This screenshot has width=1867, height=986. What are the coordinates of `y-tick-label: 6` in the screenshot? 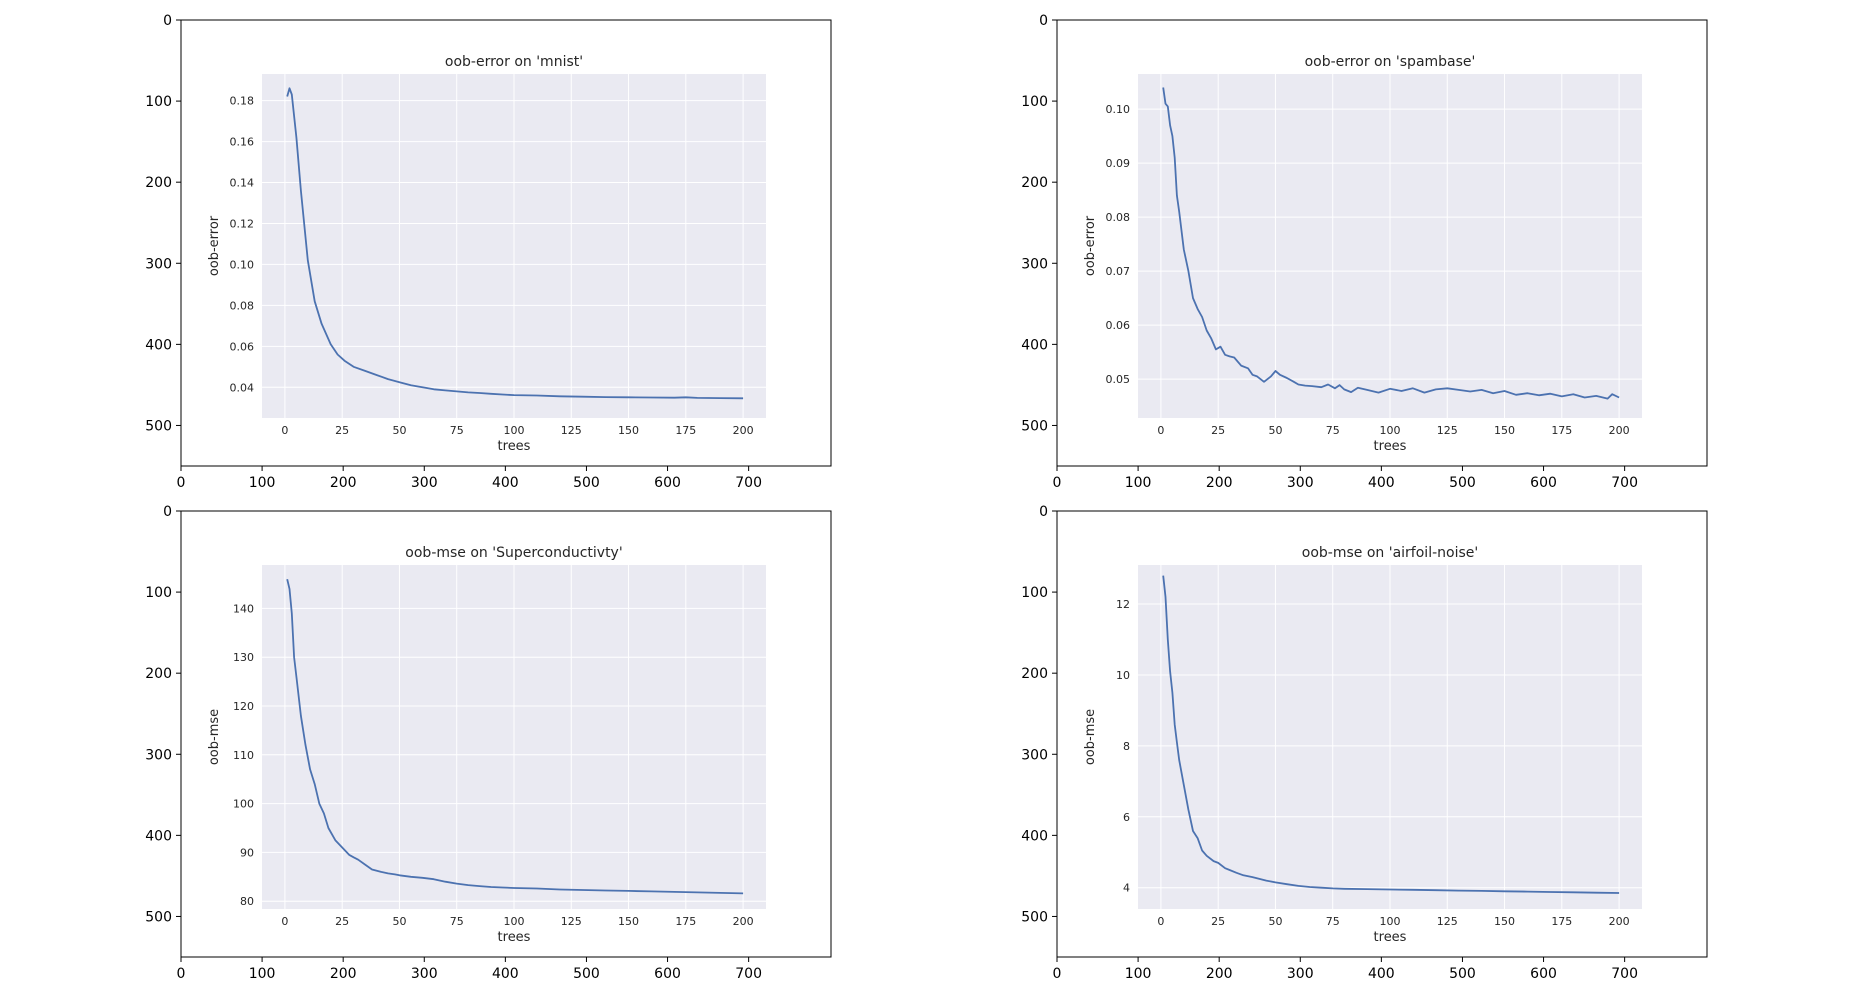 It's located at (1126, 817).